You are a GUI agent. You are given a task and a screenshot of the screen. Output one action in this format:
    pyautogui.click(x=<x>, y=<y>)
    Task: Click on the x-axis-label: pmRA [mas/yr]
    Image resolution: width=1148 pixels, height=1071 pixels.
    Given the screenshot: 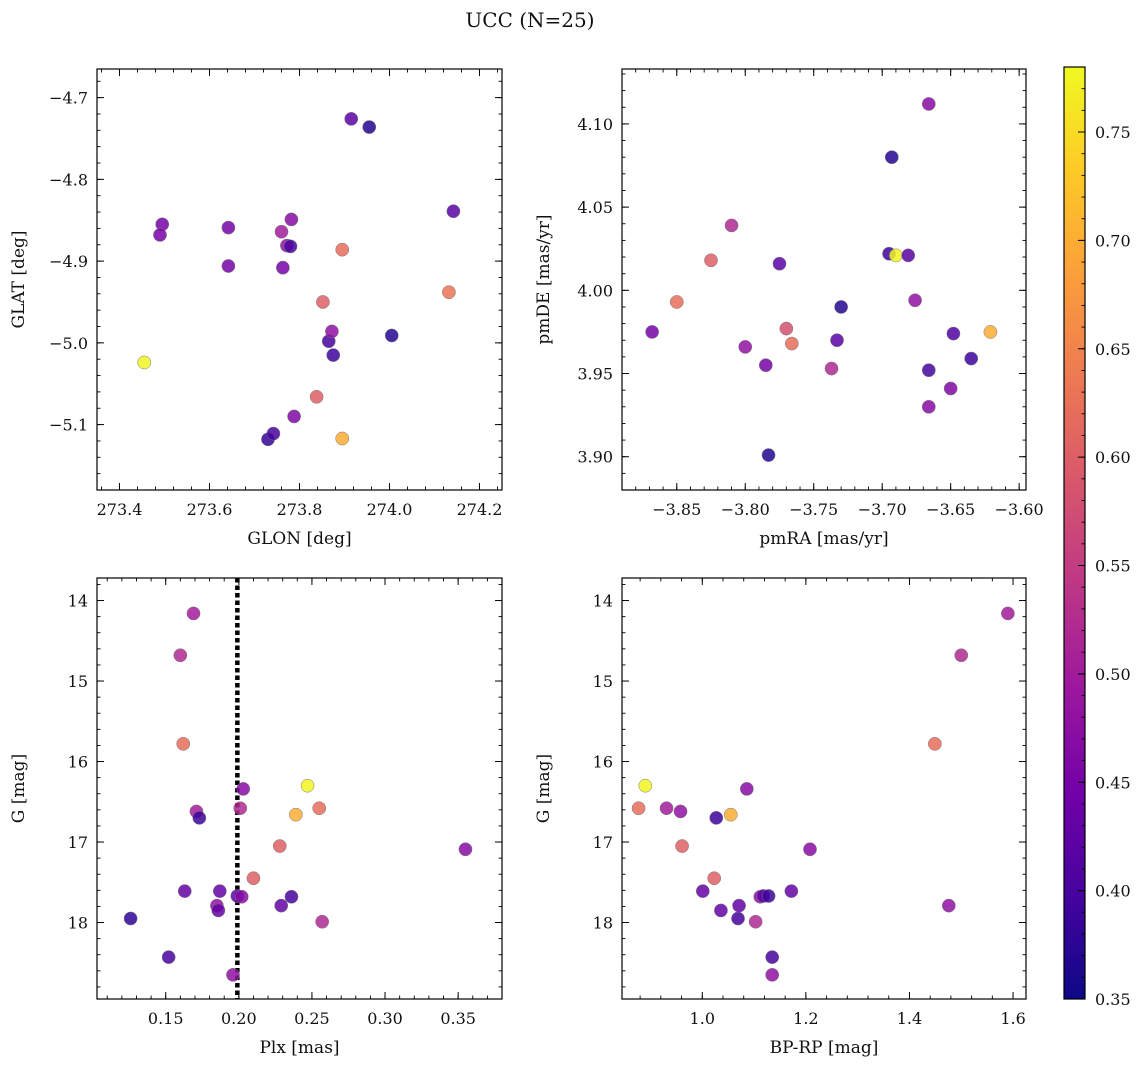 What is the action you would take?
    pyautogui.click(x=823, y=539)
    